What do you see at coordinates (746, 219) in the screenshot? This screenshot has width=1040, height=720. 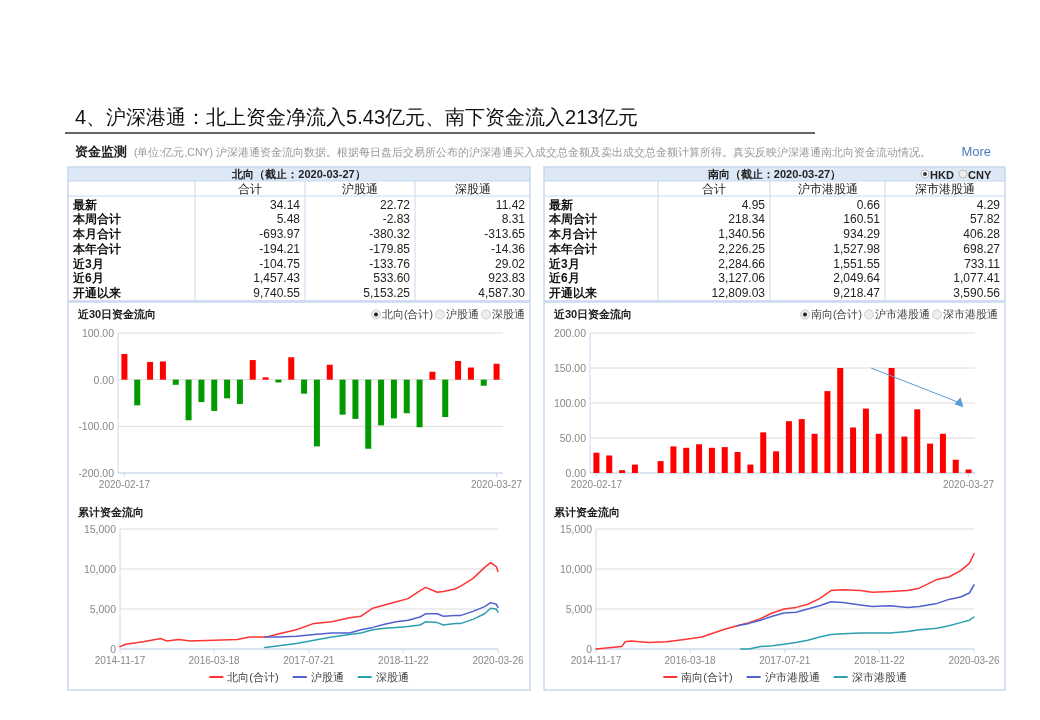 I see `text: 218.34` at bounding box center [746, 219].